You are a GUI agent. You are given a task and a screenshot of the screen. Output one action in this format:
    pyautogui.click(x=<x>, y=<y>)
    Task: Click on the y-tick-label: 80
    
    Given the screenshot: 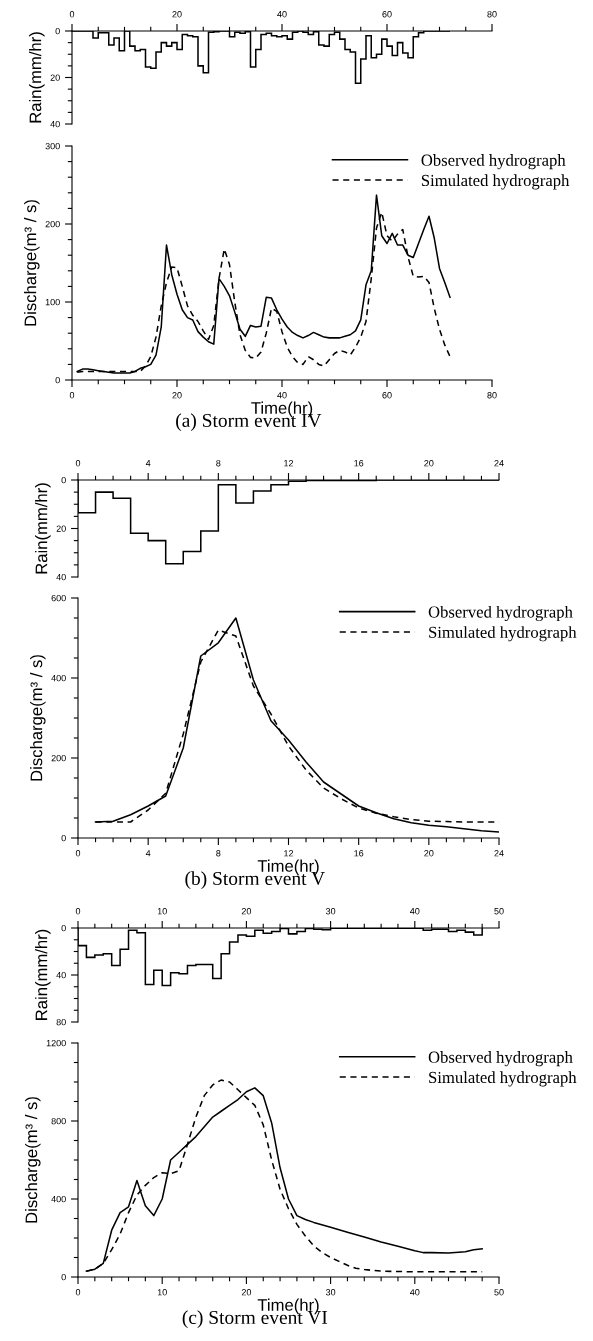 What is the action you would take?
    pyautogui.click(x=61, y=1022)
    